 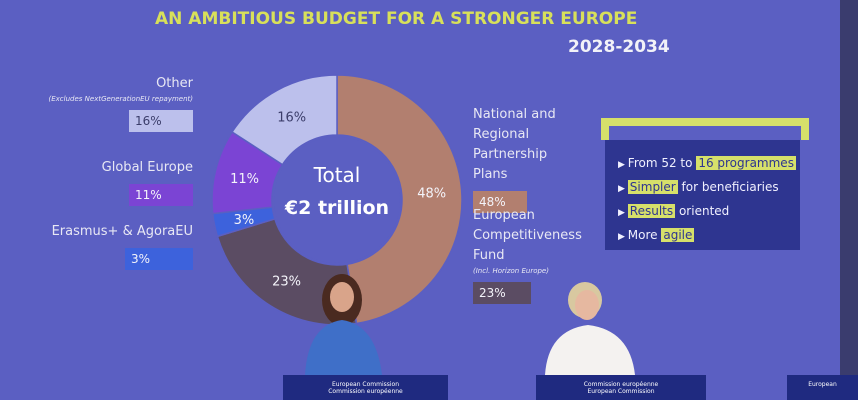 I want to click on podium-label: Commission européenne European Commission, so click(x=621, y=388).